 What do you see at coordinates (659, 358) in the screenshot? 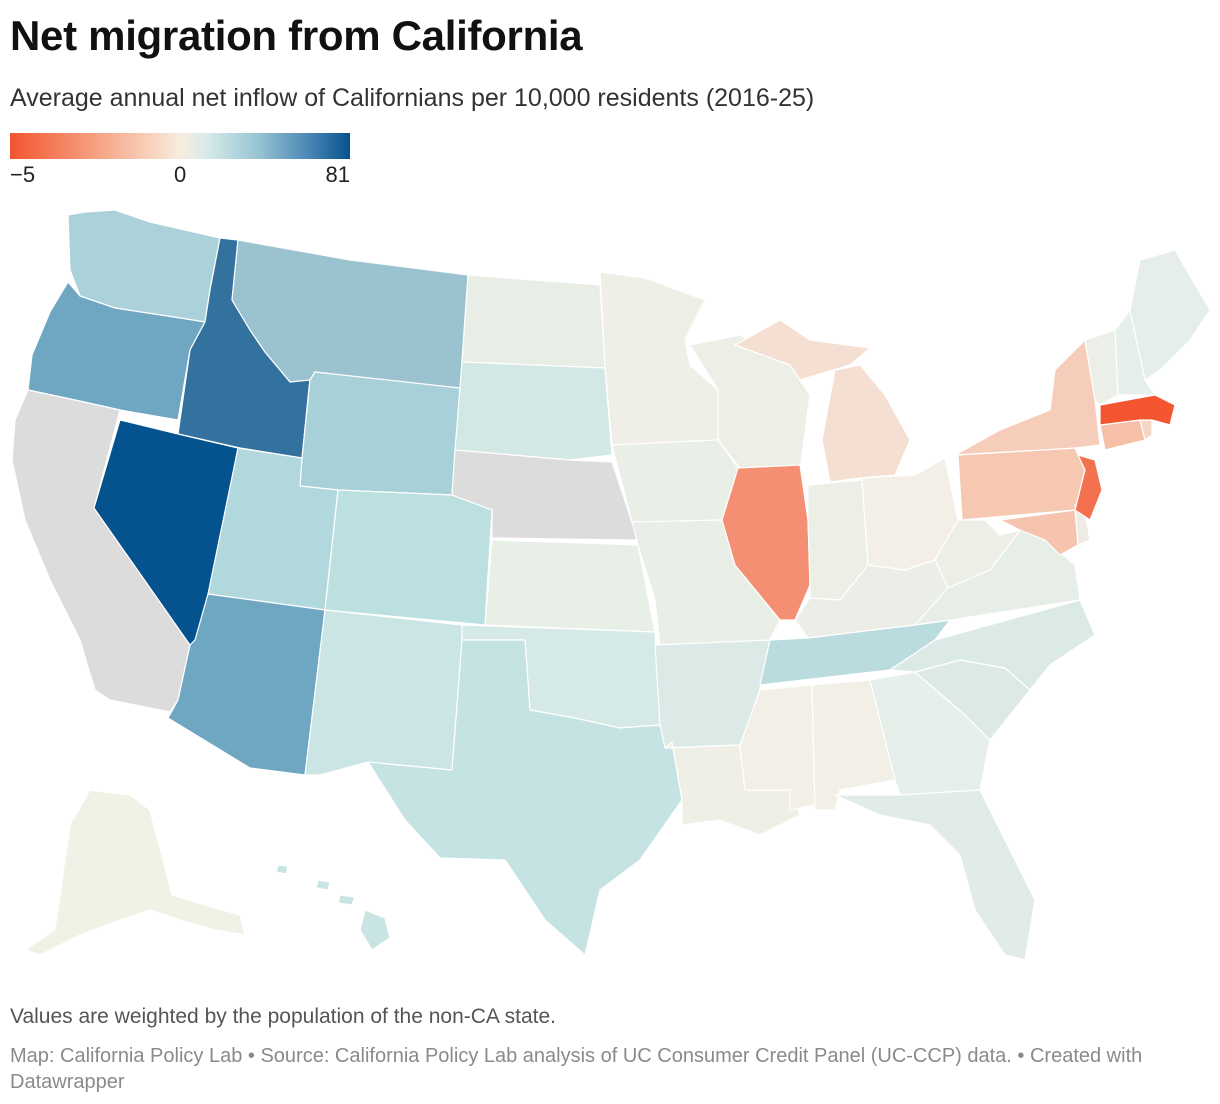
I see `state-minnesota` at bounding box center [659, 358].